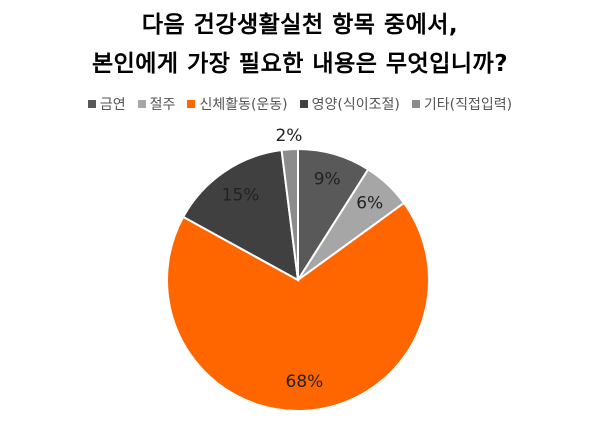 The height and width of the screenshot is (424, 600). Describe the element at coordinates (162, 105) in the screenshot. I see `legend-label: 절주` at that location.